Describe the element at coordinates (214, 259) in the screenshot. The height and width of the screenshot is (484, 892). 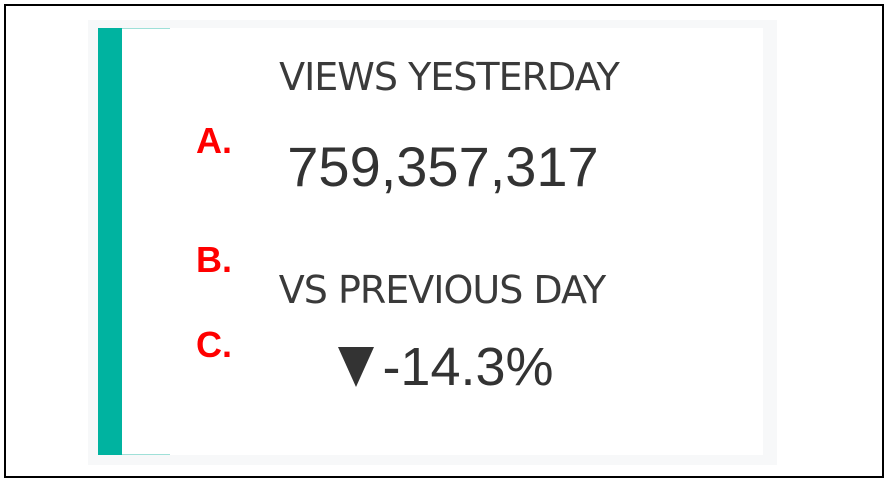
I see `annotation-marker-b: B.` at that location.